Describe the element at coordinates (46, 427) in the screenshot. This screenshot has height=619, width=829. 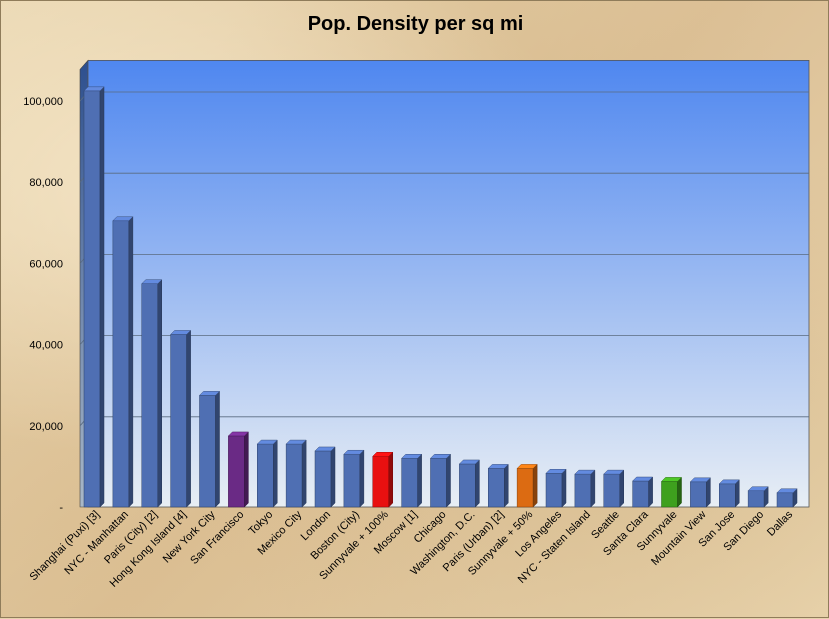
I see `y-tick-label: 20,000` at that location.